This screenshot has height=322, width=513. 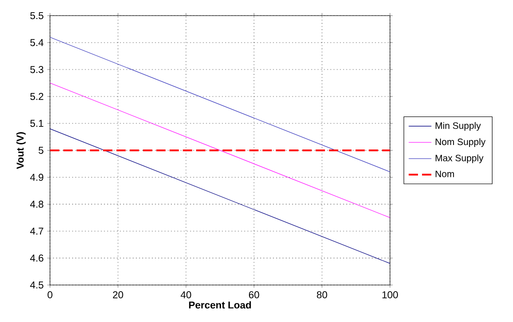 What do you see at coordinates (254, 294) in the screenshot?
I see `x-tick-label: 60` at bounding box center [254, 294].